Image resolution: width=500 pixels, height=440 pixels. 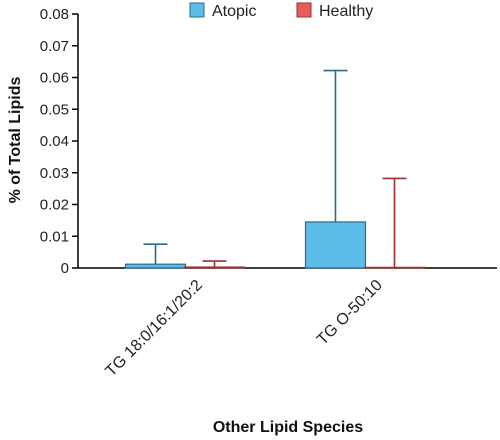 What do you see at coordinates (54, 141) in the screenshot?
I see `y-tick-label: 0.04` at bounding box center [54, 141].